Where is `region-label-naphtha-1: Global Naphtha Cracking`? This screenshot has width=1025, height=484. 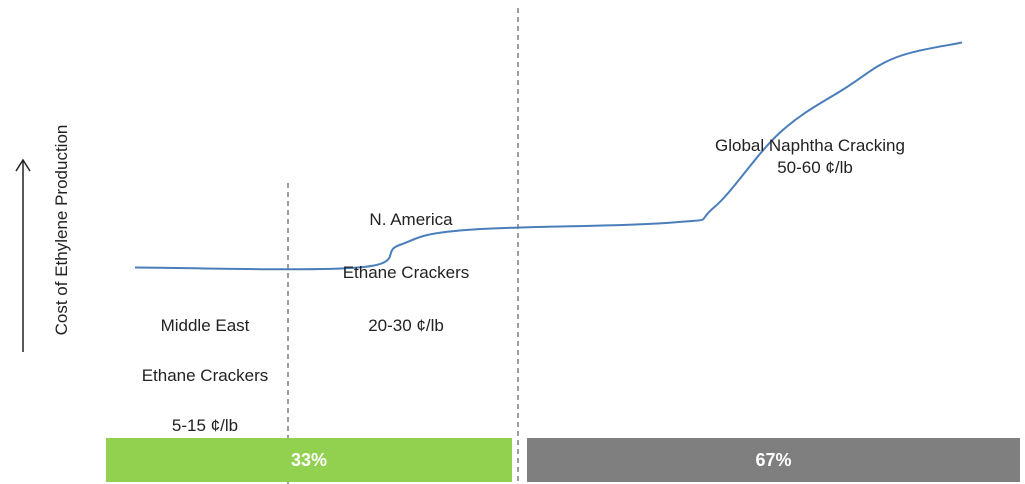 region-label-naphtha-1: Global Naphtha Cracking is located at coordinates (810, 145).